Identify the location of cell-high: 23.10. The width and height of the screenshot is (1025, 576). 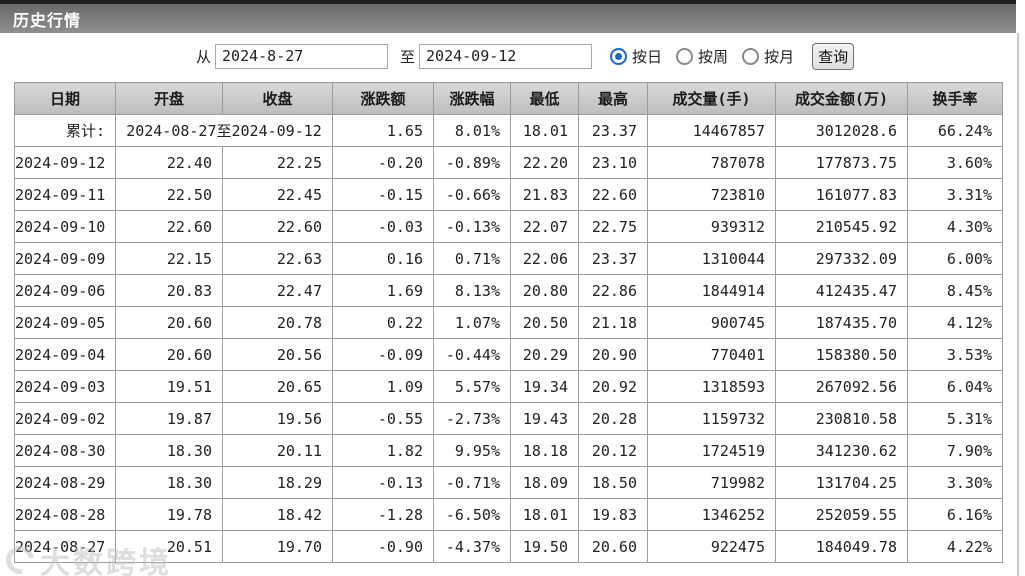
(613, 162).